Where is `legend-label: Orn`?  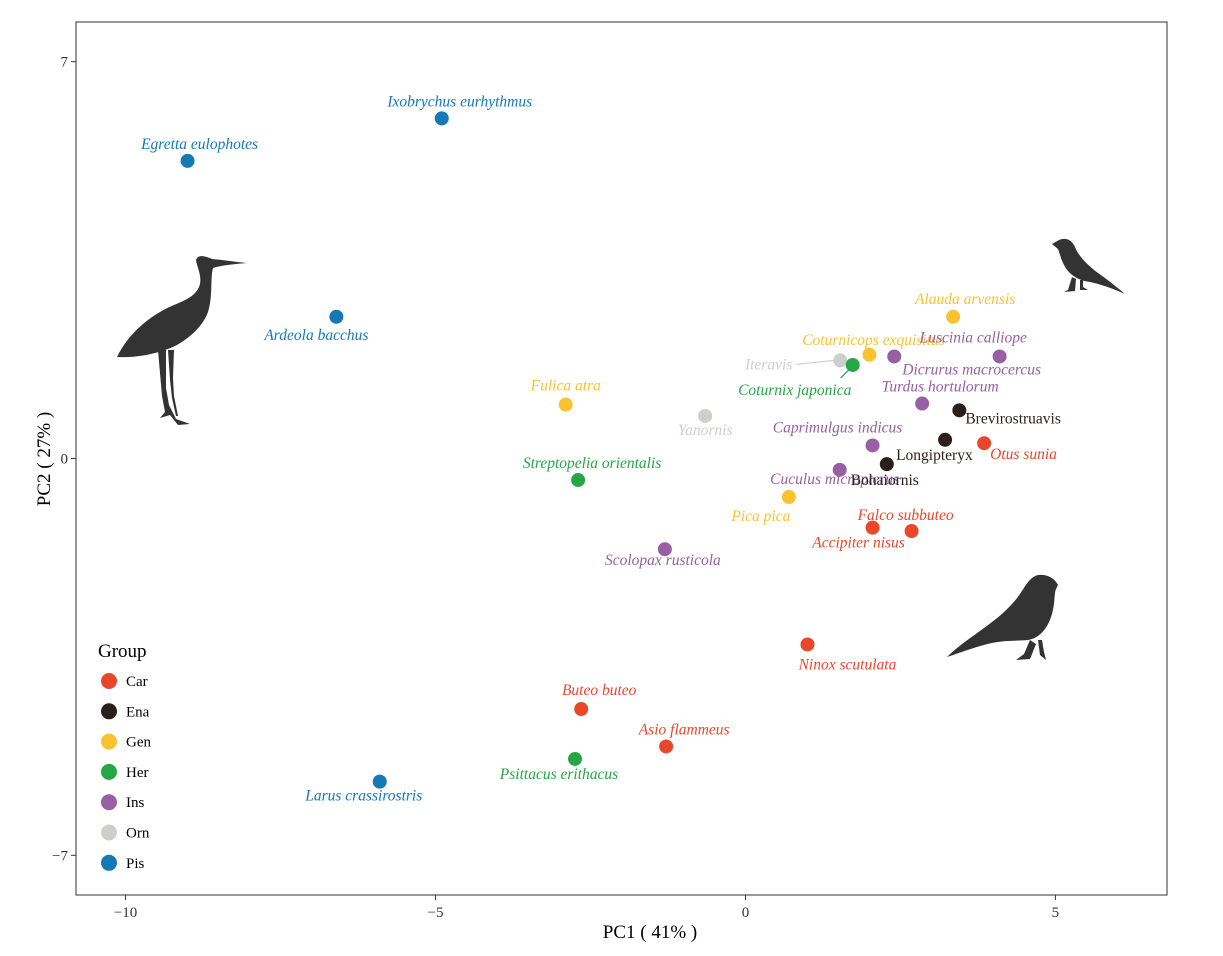
legend-label: Orn is located at coordinates (138, 834).